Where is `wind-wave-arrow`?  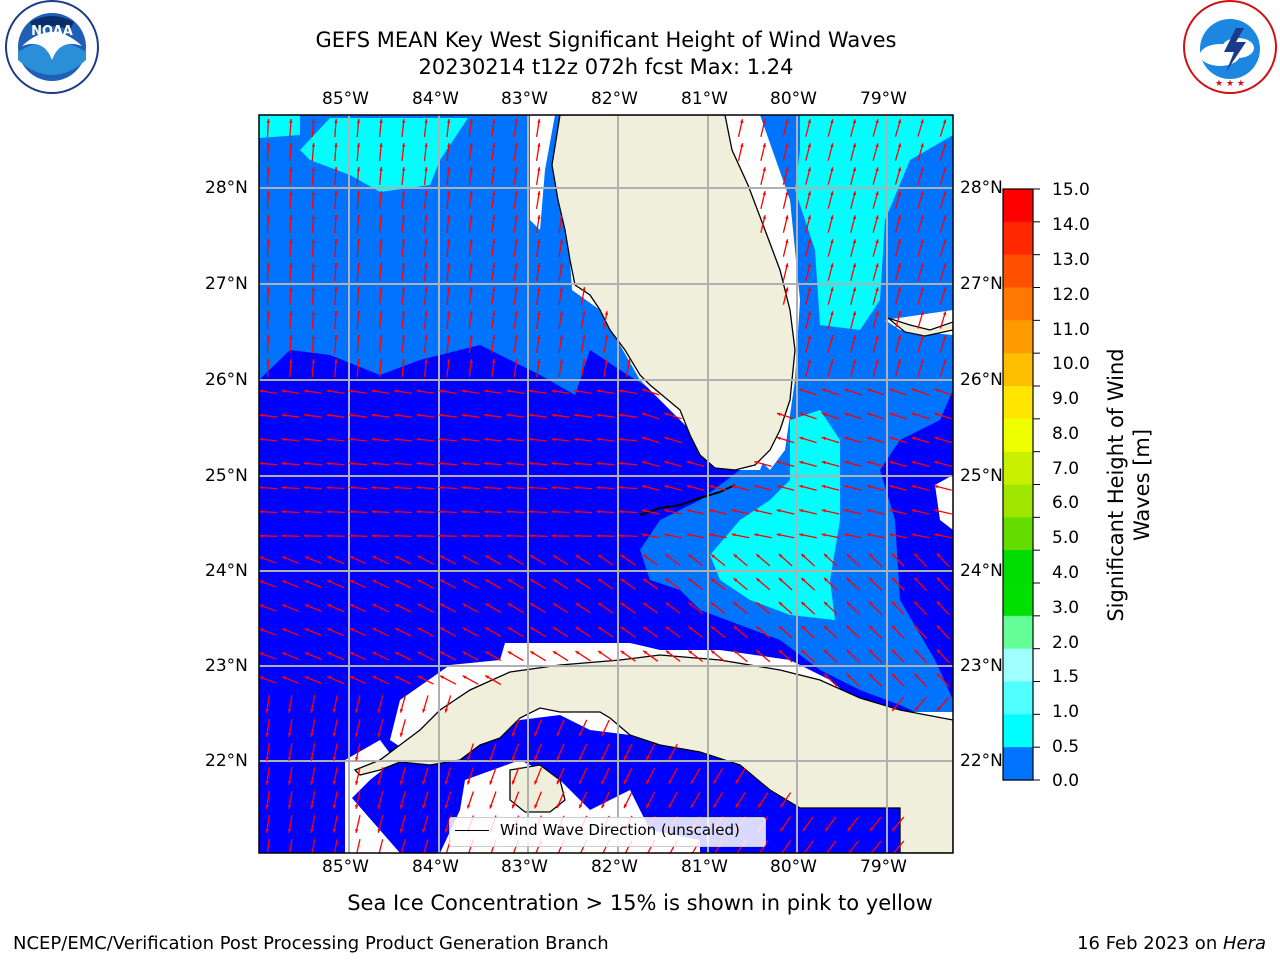
wind-wave-arrow is located at coordinates (335, 846).